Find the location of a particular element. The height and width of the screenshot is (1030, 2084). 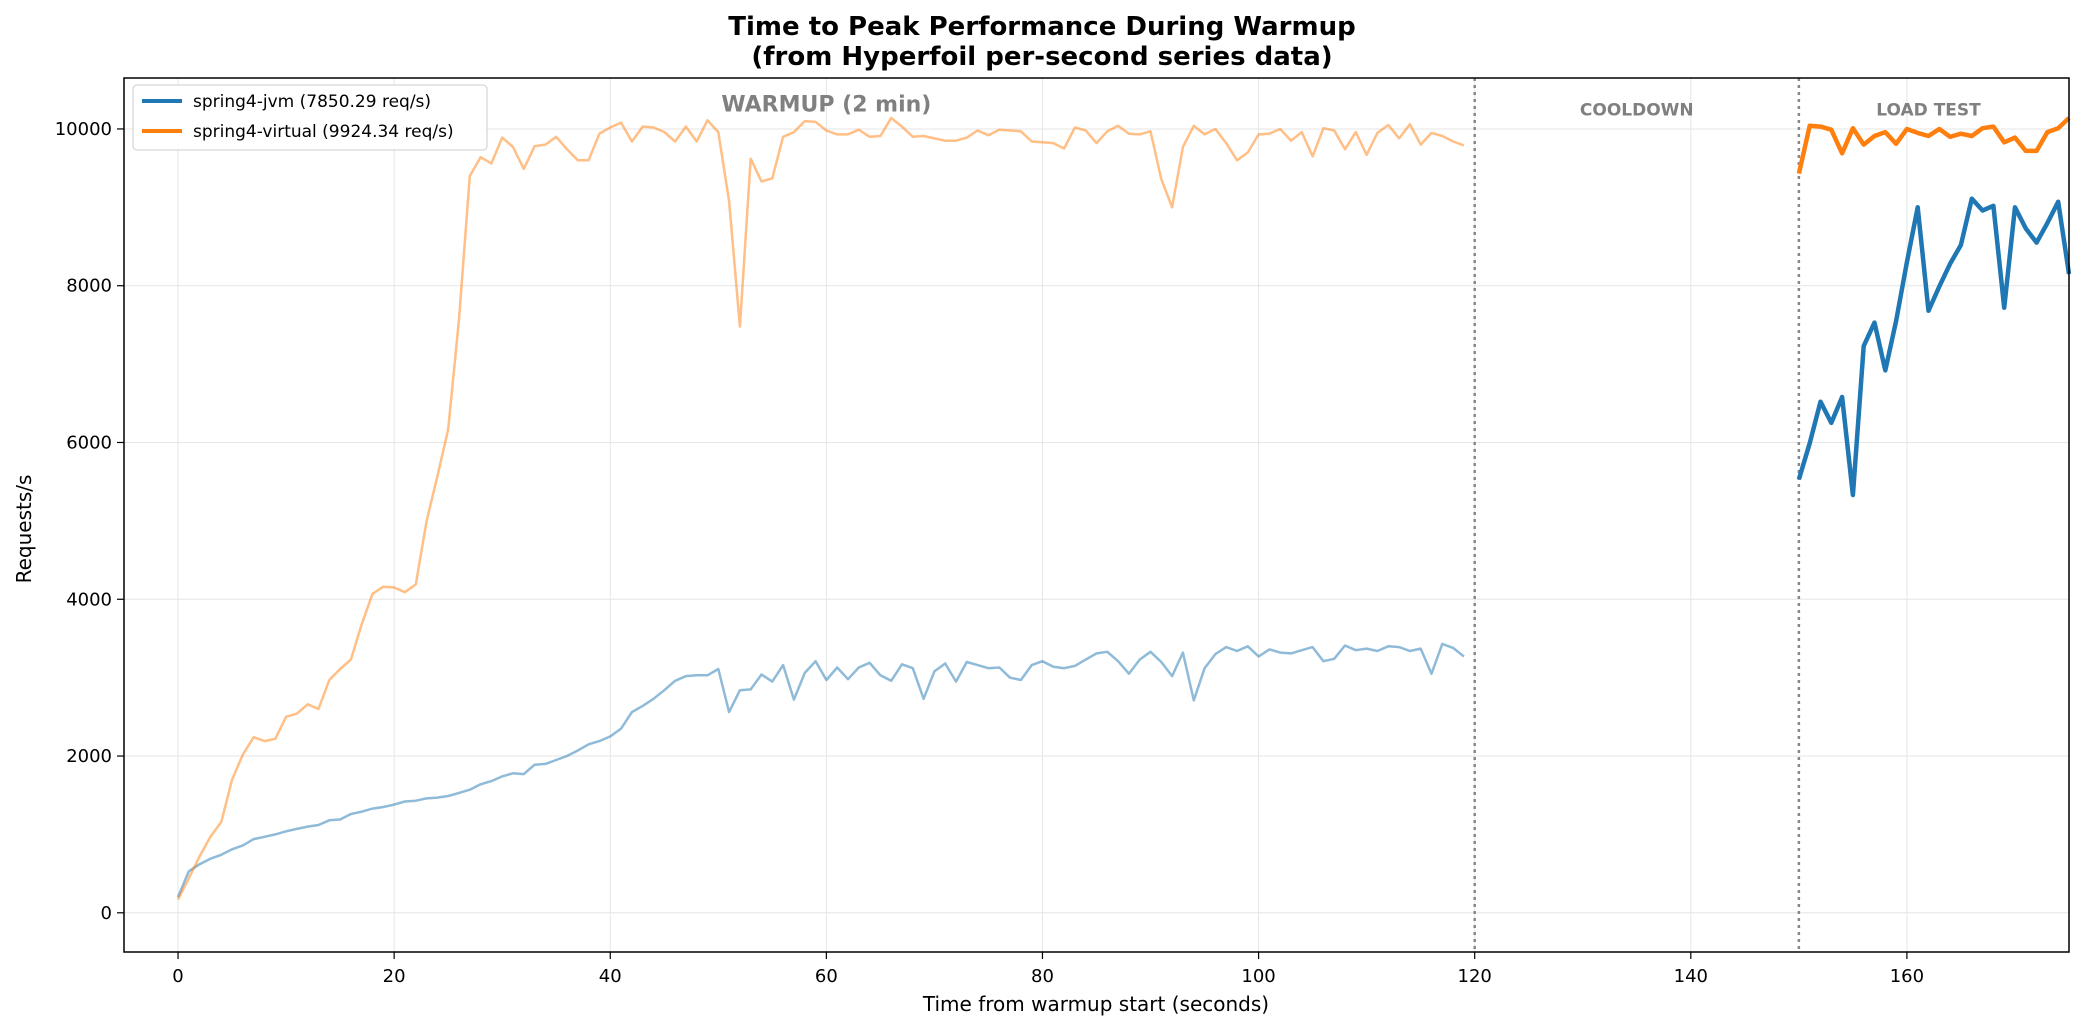

x-tick-label: 140 is located at coordinates (1691, 976).